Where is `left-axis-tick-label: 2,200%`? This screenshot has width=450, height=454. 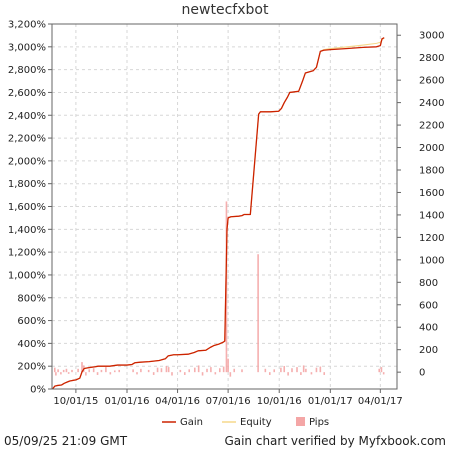
left-axis-tick-label: 2,200% is located at coordinates (27, 139).